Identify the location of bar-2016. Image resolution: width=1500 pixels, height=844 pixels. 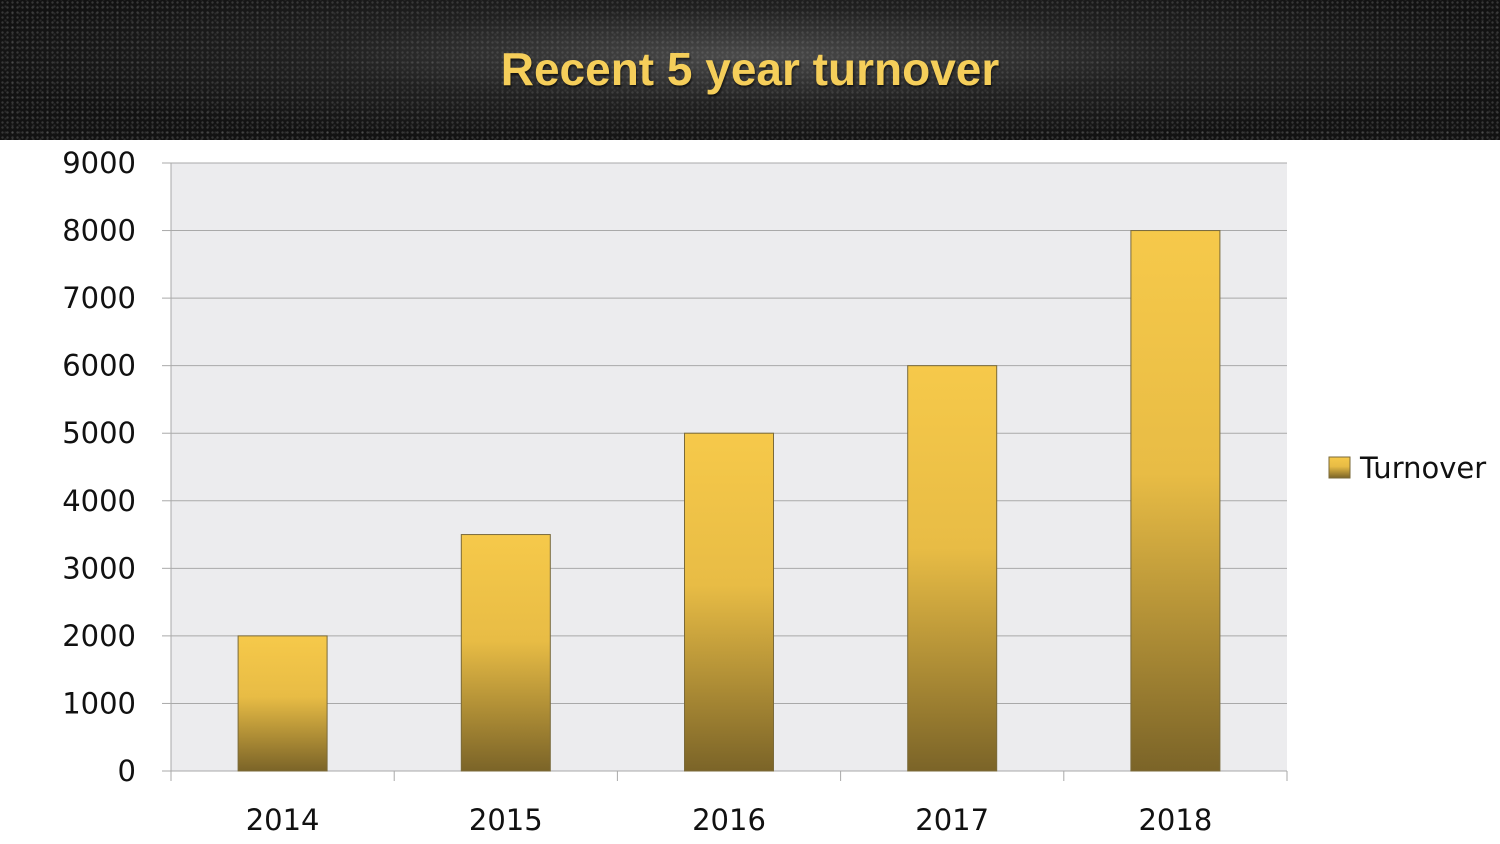
(729, 602).